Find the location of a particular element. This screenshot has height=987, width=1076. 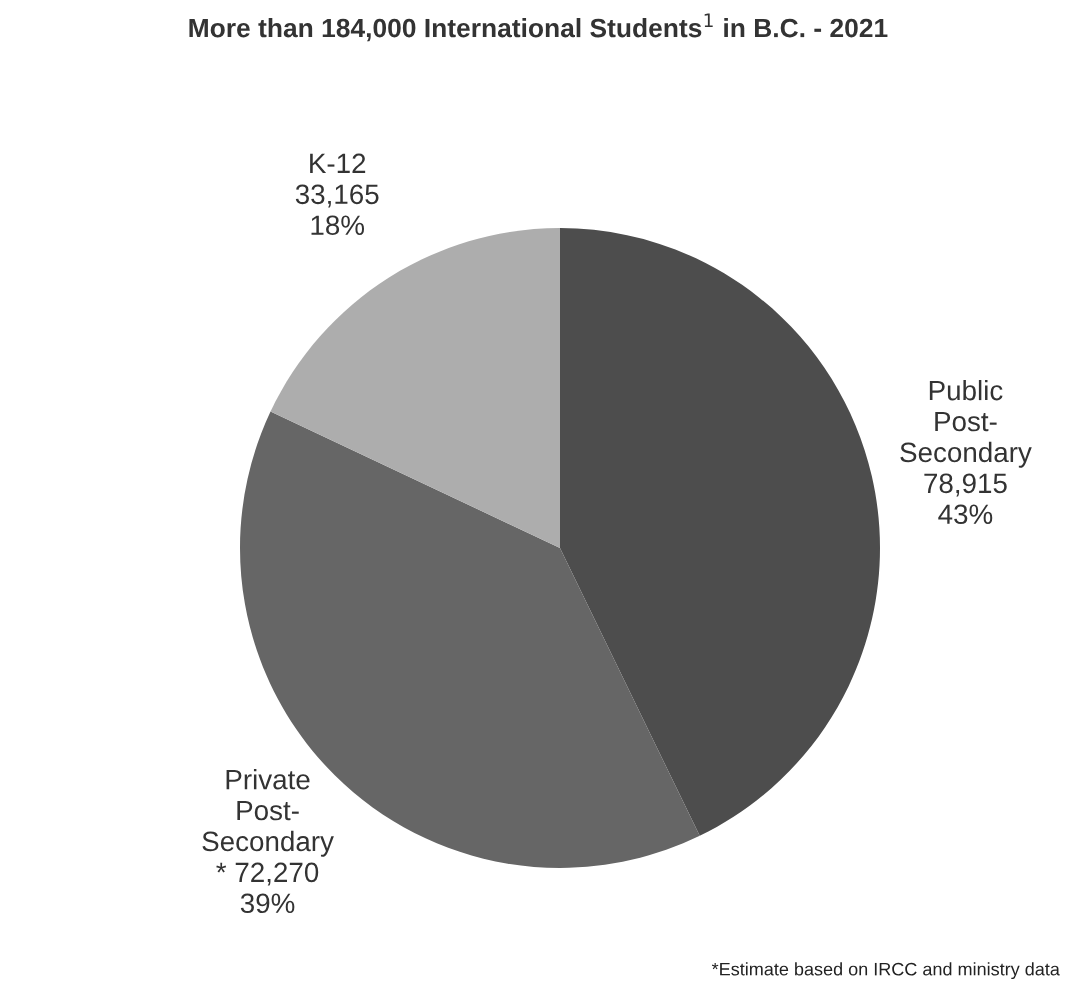

chart-title: More than 184,000 International Students$^{1}$ in B.C. - 2021 is located at coordinates (538, 27).